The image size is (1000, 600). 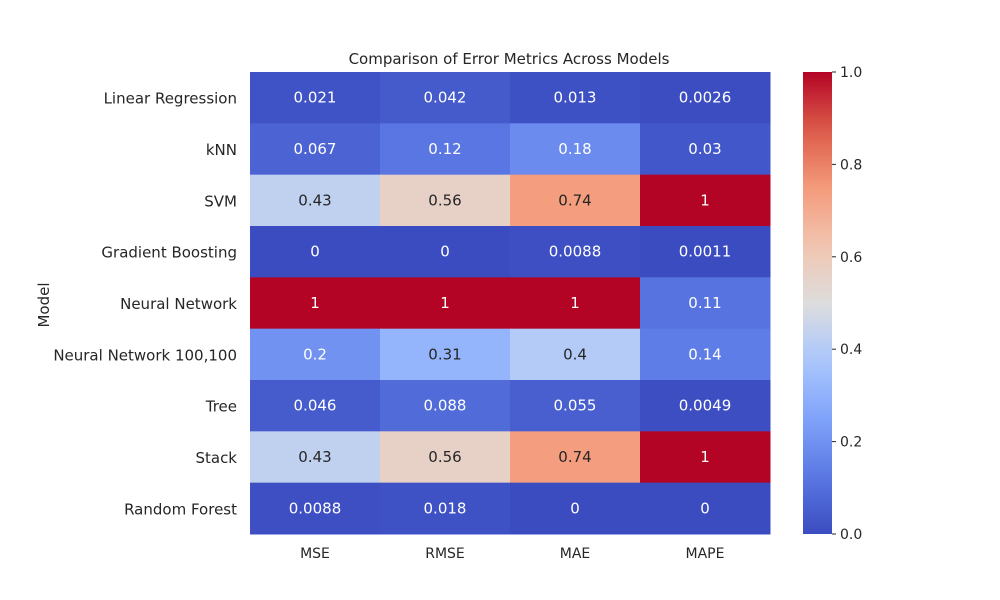 What do you see at coordinates (221, 150) in the screenshot?
I see `row-tick-label: kNN` at bounding box center [221, 150].